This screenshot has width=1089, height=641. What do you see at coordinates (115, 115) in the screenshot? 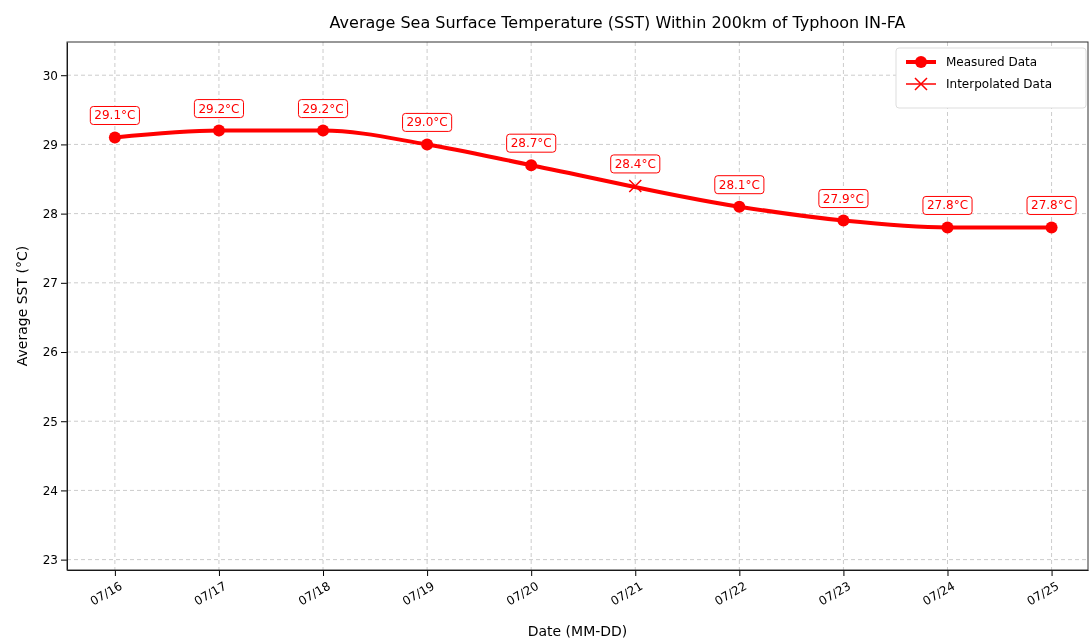
I see `data-label: 29.1°C` at bounding box center [115, 115].